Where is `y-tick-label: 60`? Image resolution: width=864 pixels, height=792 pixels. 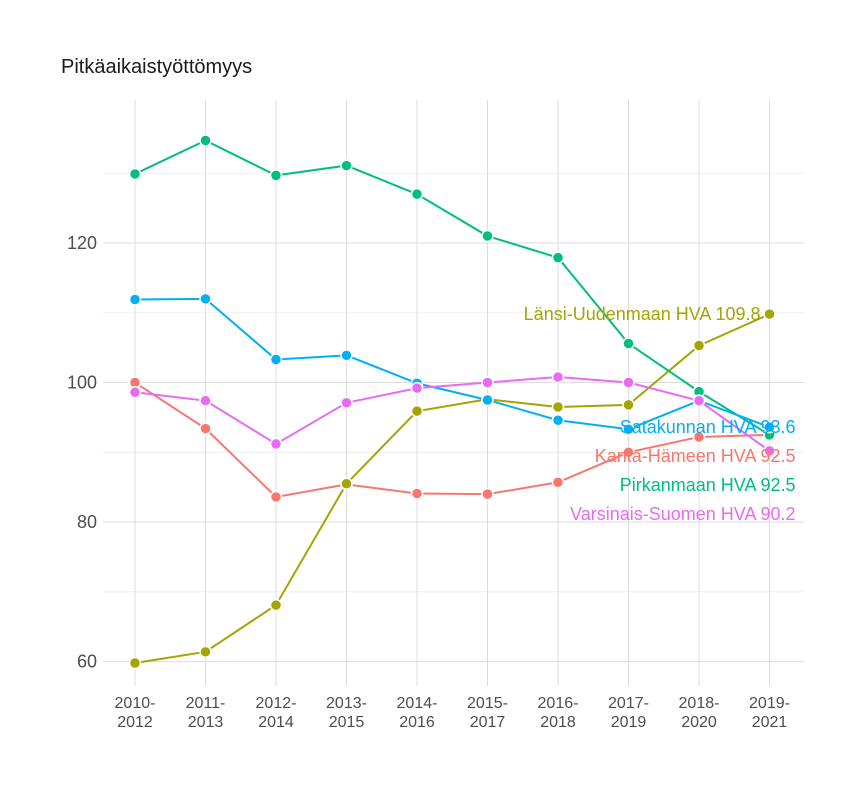
y-tick-label: 60 is located at coordinates (87, 662).